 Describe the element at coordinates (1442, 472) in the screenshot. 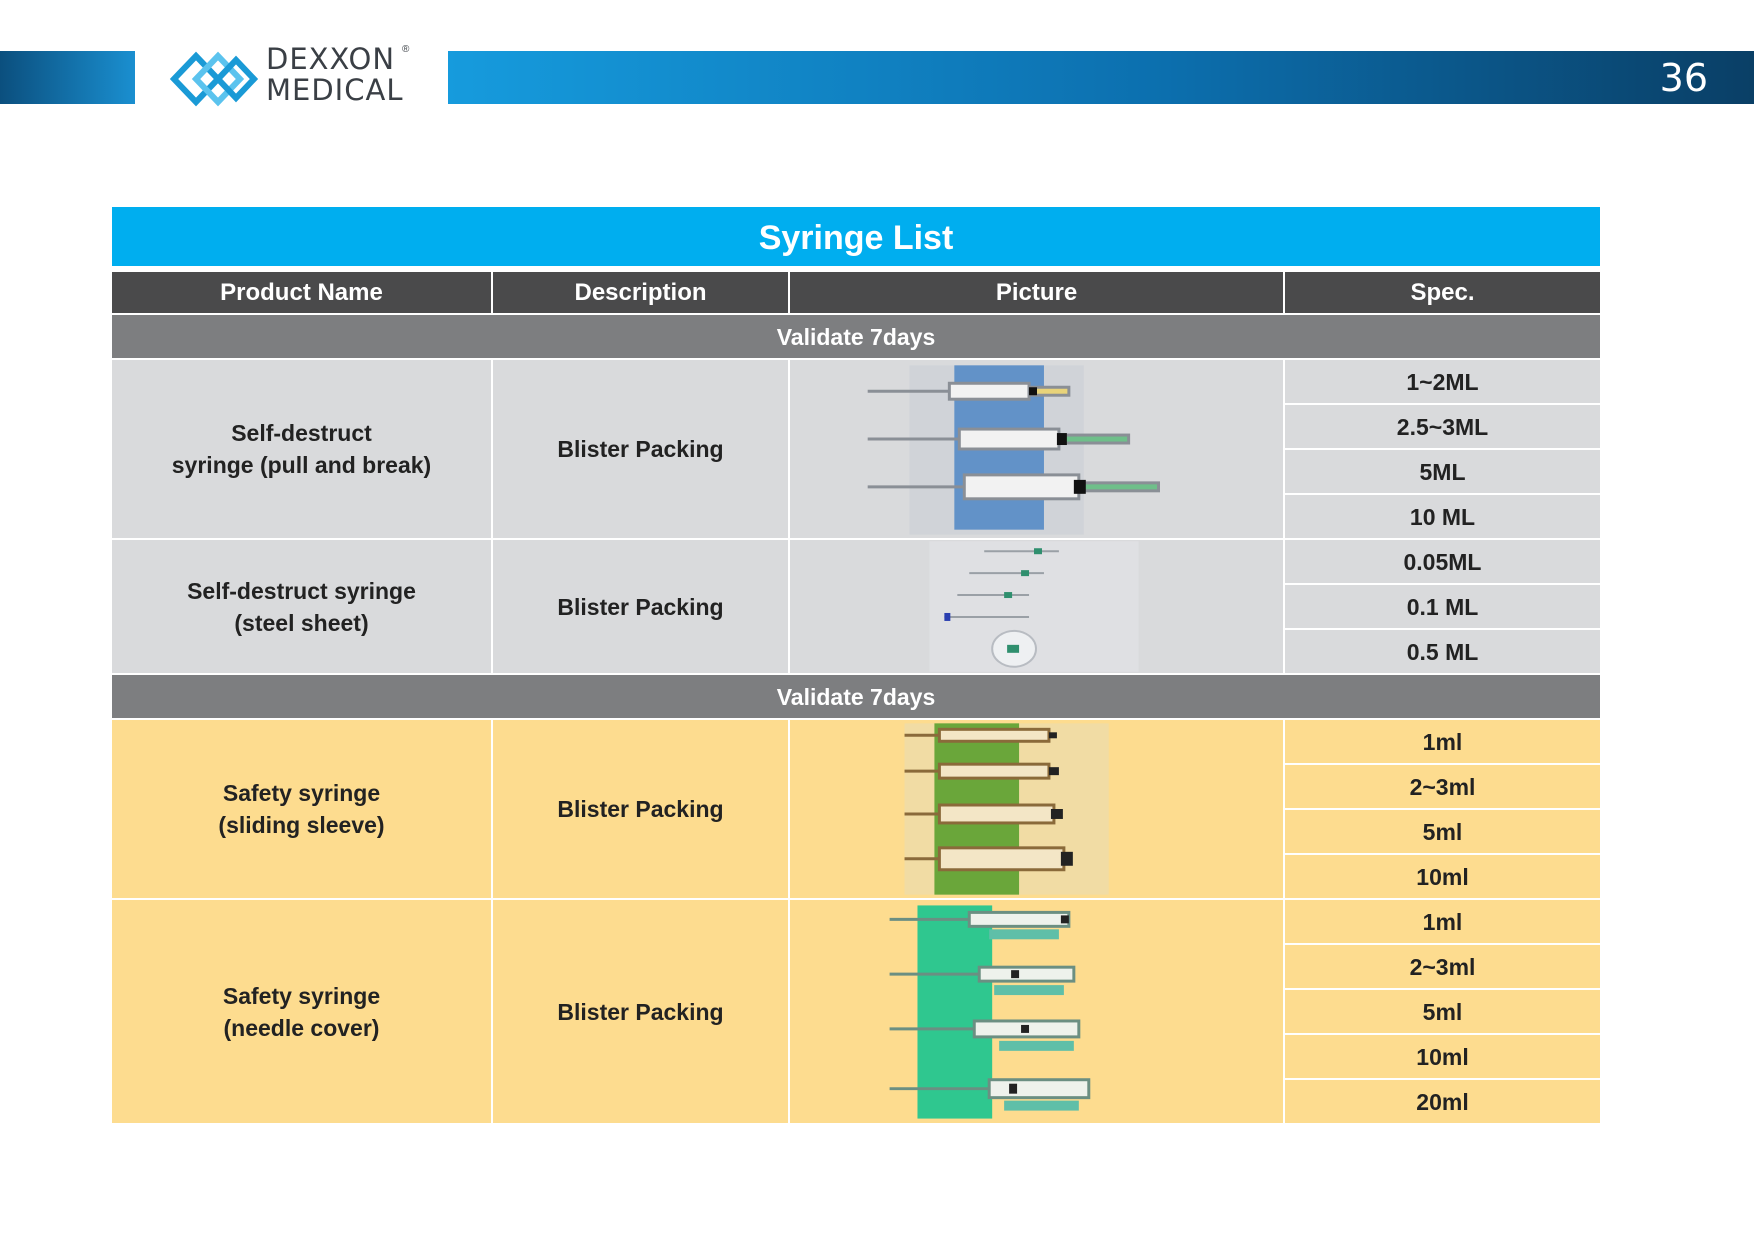

I see `spec-value: 5ML` at that location.